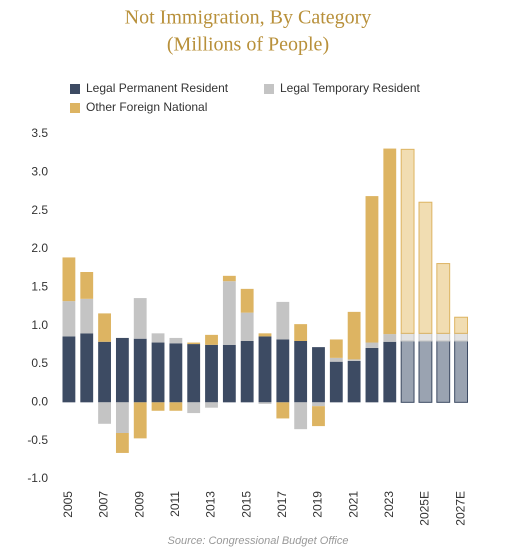 The image size is (522, 560). What do you see at coordinates (39, 172) in the screenshot?
I see `y-tick-label: 3.0` at bounding box center [39, 172].